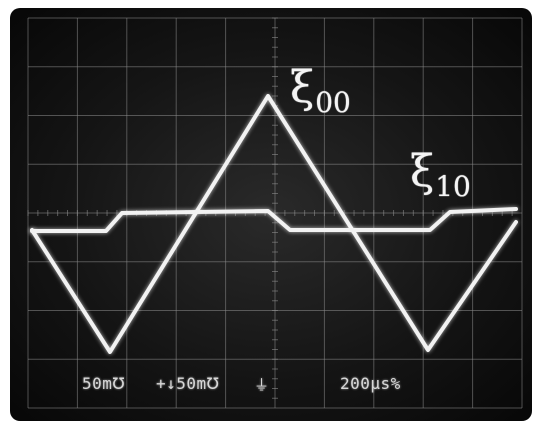 Image resolution: width=543 pixels, height=429 pixels. Describe the element at coordinates (370, 383) in the screenshot. I see `readout-timebase: 200μs%` at that location.